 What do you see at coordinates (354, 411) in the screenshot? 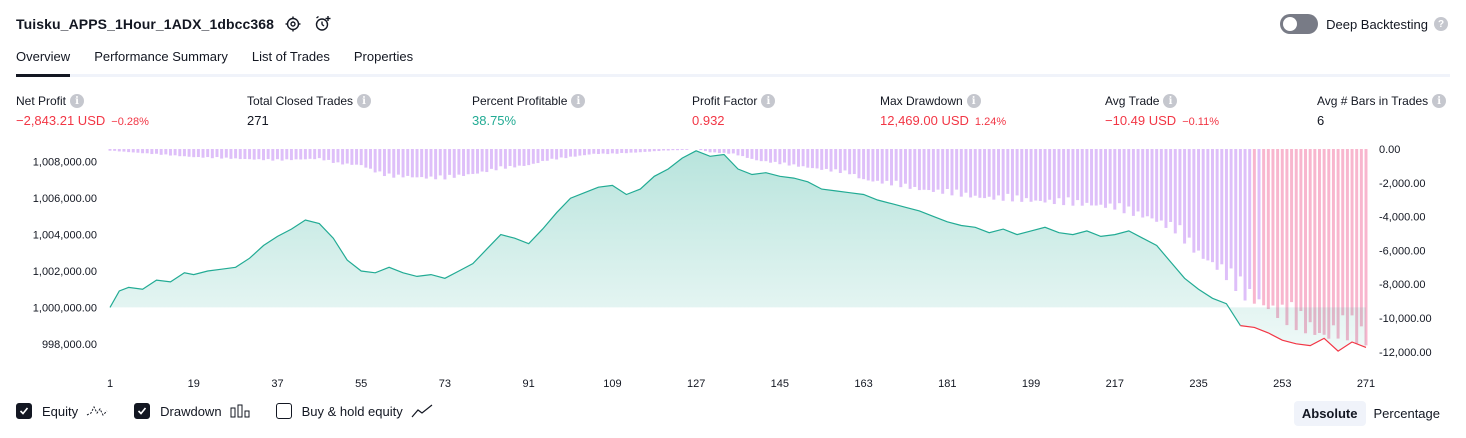
I see `legend-buy-hold-toggle: Buy & hold equity` at bounding box center [354, 411].